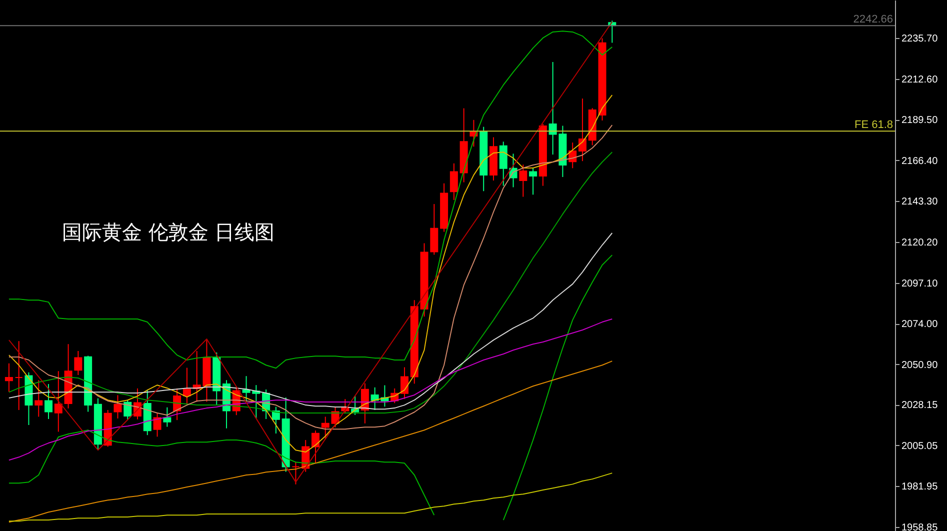 The image size is (947, 531). What do you see at coordinates (920, 365) in the screenshot?
I see `y-tick-label: 2050.90` at bounding box center [920, 365].